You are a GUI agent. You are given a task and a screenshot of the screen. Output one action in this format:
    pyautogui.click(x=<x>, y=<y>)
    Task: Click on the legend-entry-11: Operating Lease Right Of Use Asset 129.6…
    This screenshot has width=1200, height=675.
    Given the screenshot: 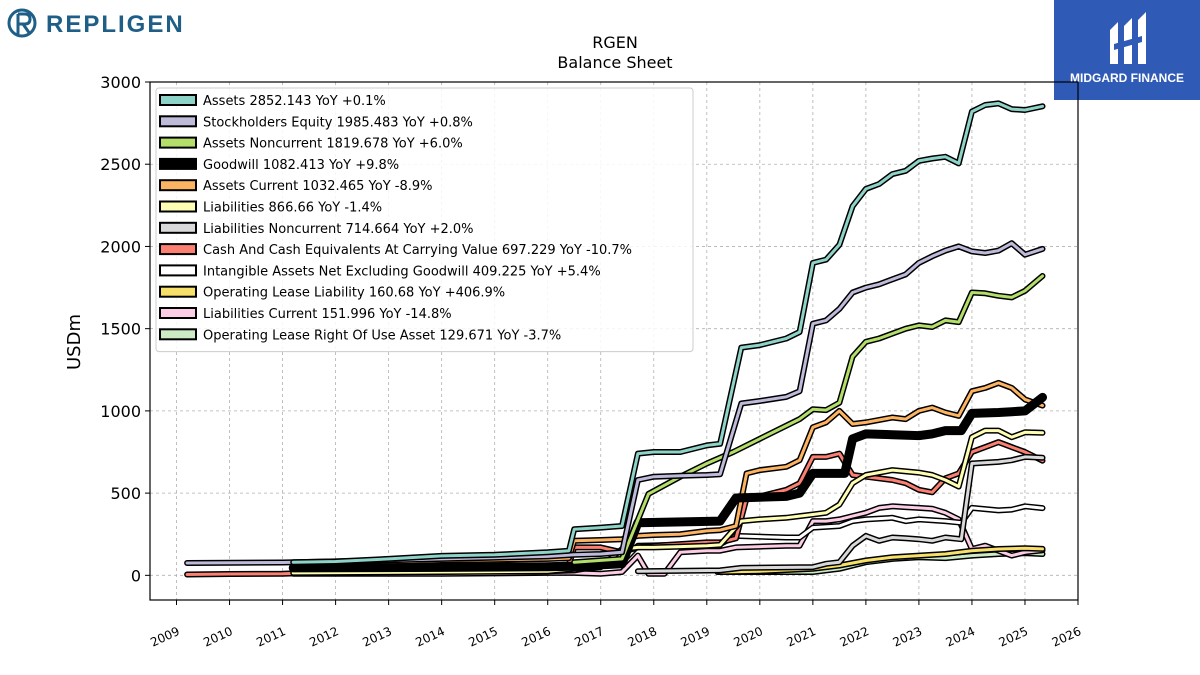 What is the action you would take?
    pyautogui.click(x=382, y=335)
    